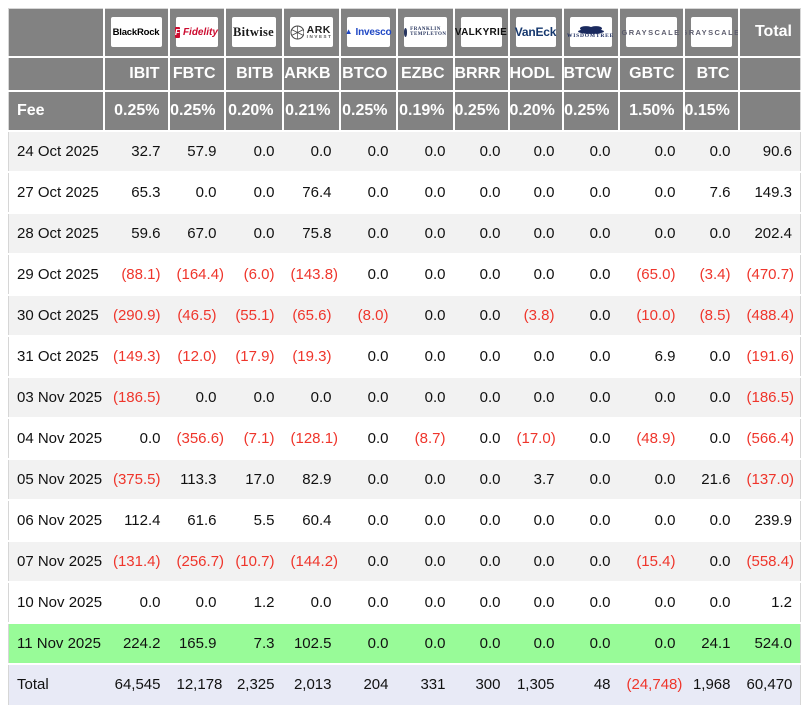 The image size is (808, 719). I want to click on franklin-head-icon, so click(405, 32).